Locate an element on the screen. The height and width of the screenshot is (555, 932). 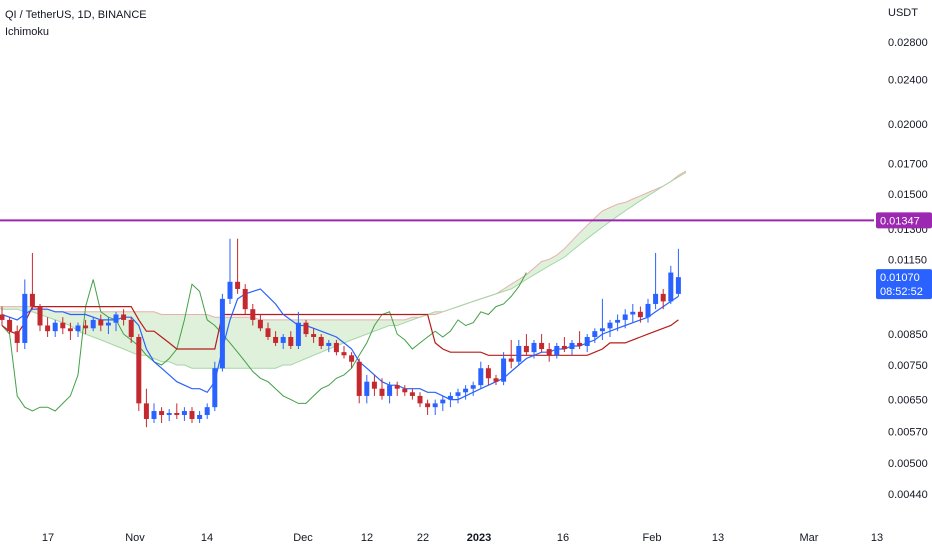
price-tick-label: 0.01500 is located at coordinates (908, 195).